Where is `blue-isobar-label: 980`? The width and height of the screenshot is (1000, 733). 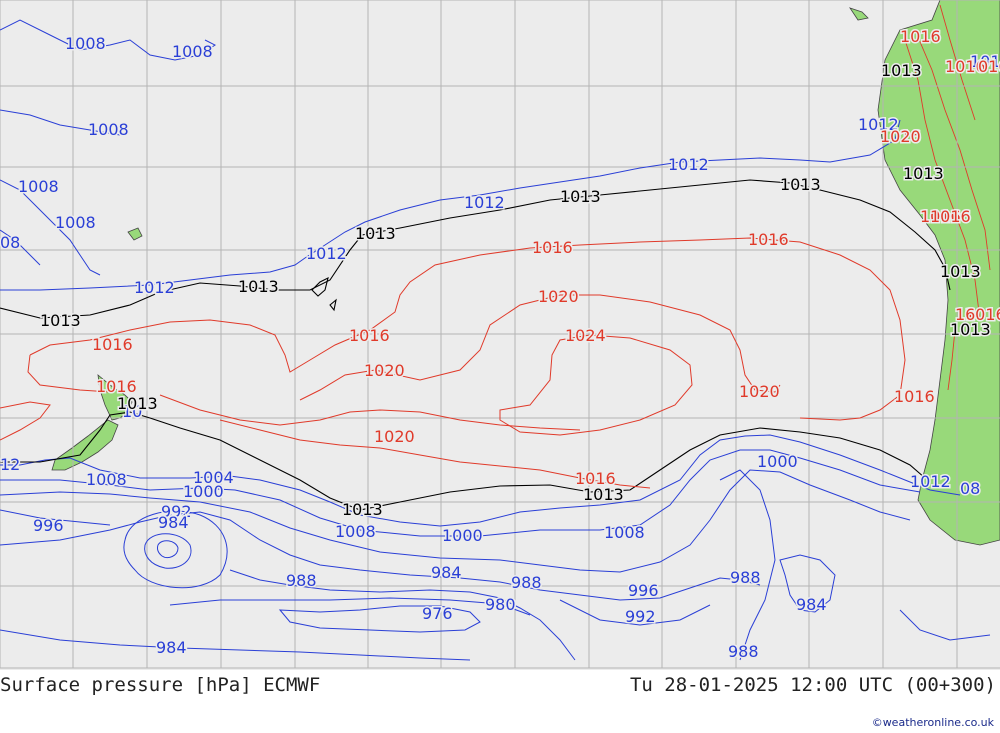
blue-isobar-label: 980 is located at coordinates (500, 604).